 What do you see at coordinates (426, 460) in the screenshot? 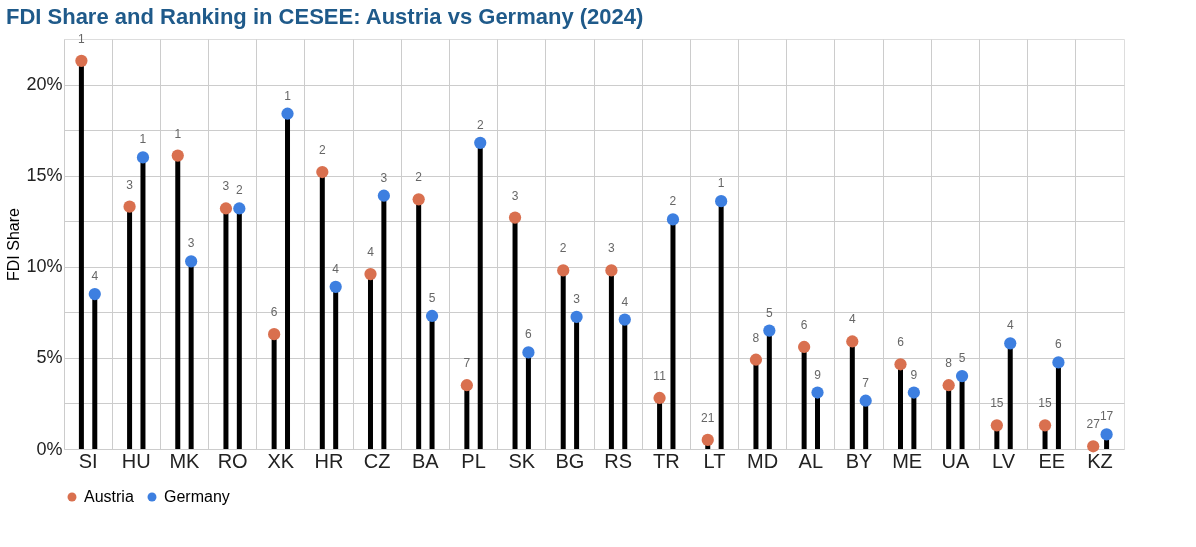
I see `x-tick-label: BA` at bounding box center [426, 460].